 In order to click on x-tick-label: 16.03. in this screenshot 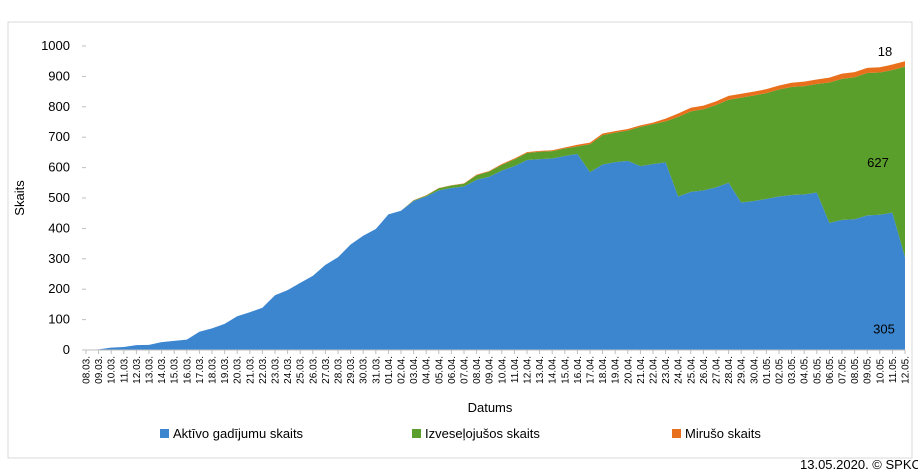, I will do `click(187, 370)`.